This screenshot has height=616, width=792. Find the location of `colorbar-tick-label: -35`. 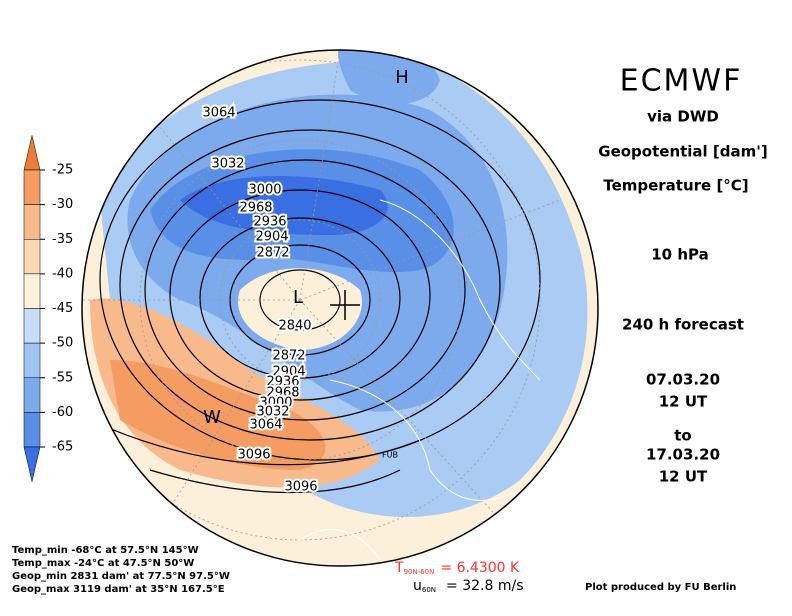

colorbar-tick-label: -35 is located at coordinates (62, 239).